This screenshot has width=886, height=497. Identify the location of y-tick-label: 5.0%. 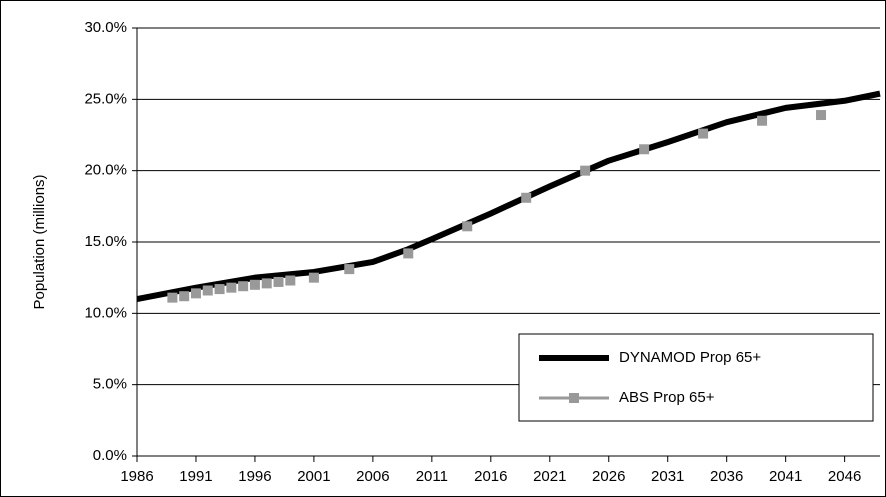
(110, 384).